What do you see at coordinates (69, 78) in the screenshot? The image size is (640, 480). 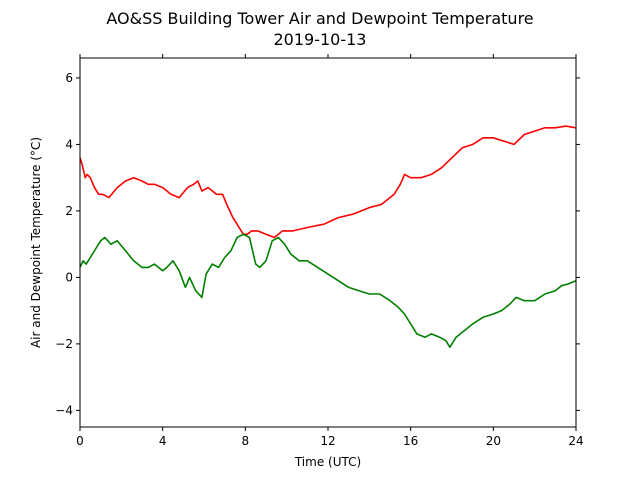 I see `y-tick-label: 6` at bounding box center [69, 78].